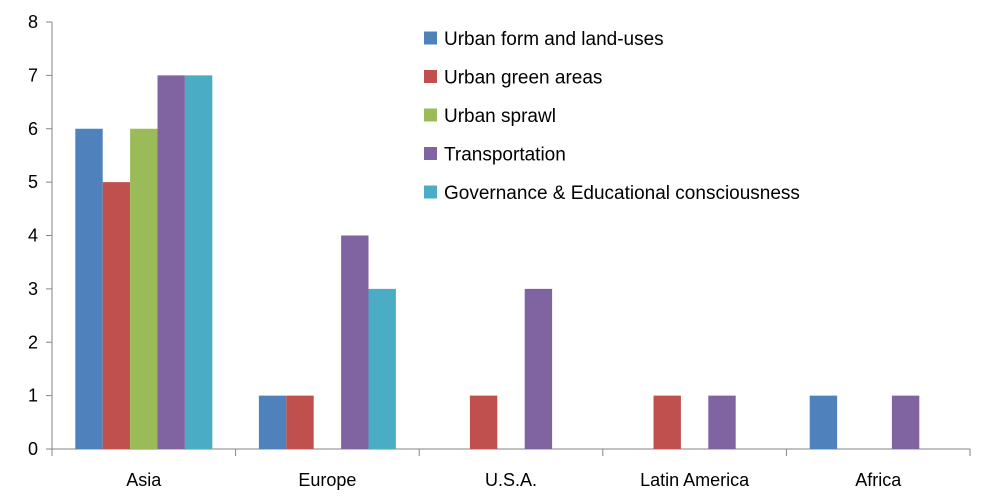 This screenshot has height=498, width=985. I want to click on y-tick-label: 7, so click(33, 75).